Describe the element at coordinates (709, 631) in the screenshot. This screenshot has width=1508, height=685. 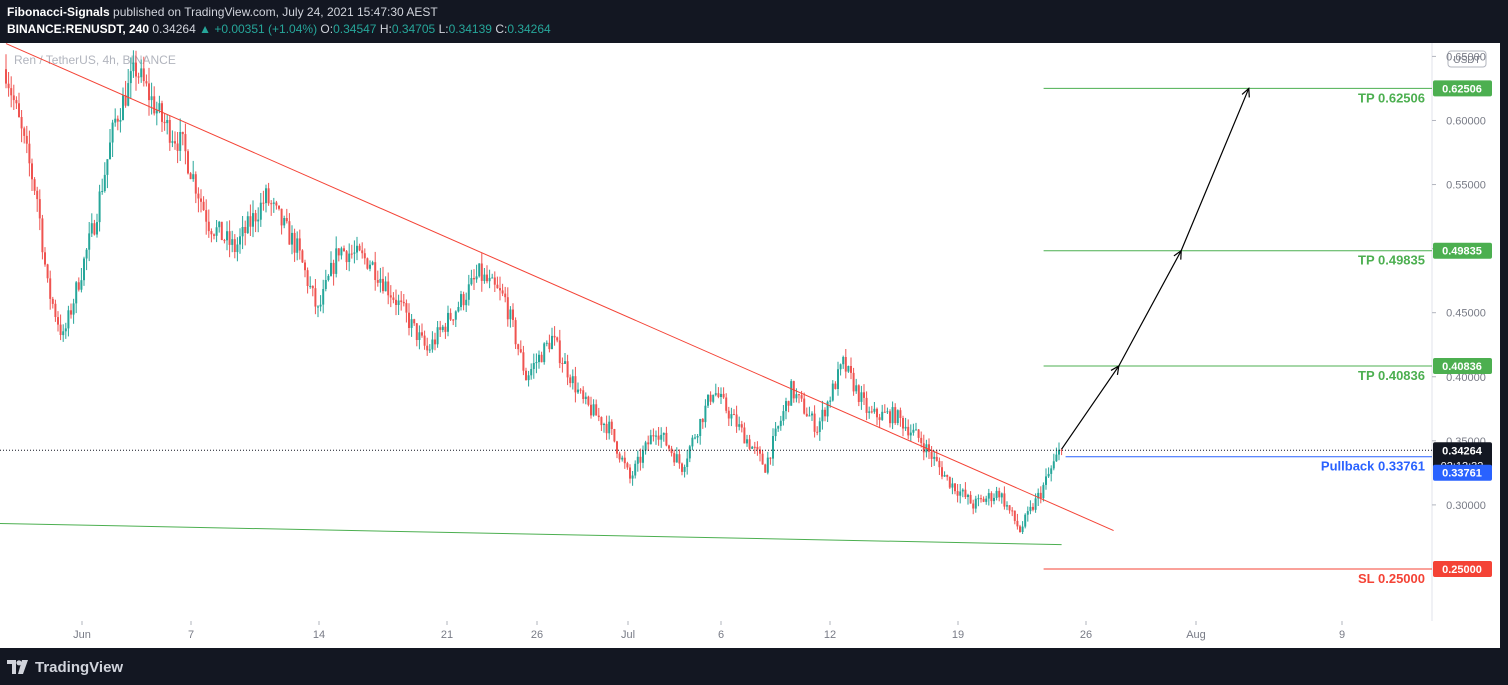
I see `time-axis: Jun 7 14 21 26 Jul 6 12 19 26 Aug 9` at that location.